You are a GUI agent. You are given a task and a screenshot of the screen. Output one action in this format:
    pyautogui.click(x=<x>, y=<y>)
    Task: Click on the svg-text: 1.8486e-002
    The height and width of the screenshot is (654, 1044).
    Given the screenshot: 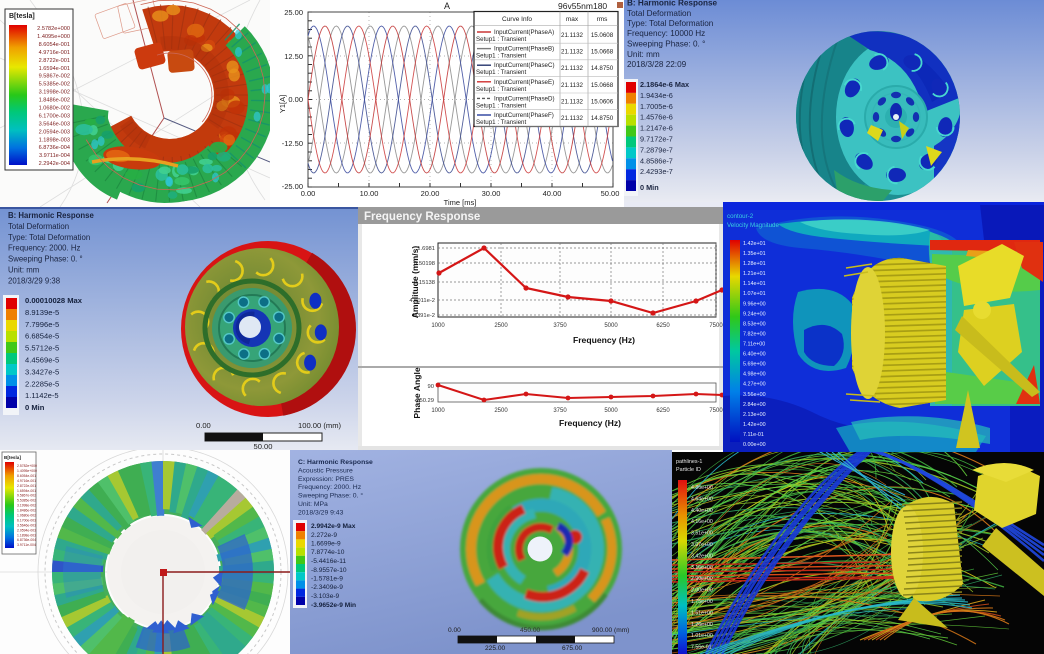 What is the action you would take?
    pyautogui.click(x=54, y=101)
    